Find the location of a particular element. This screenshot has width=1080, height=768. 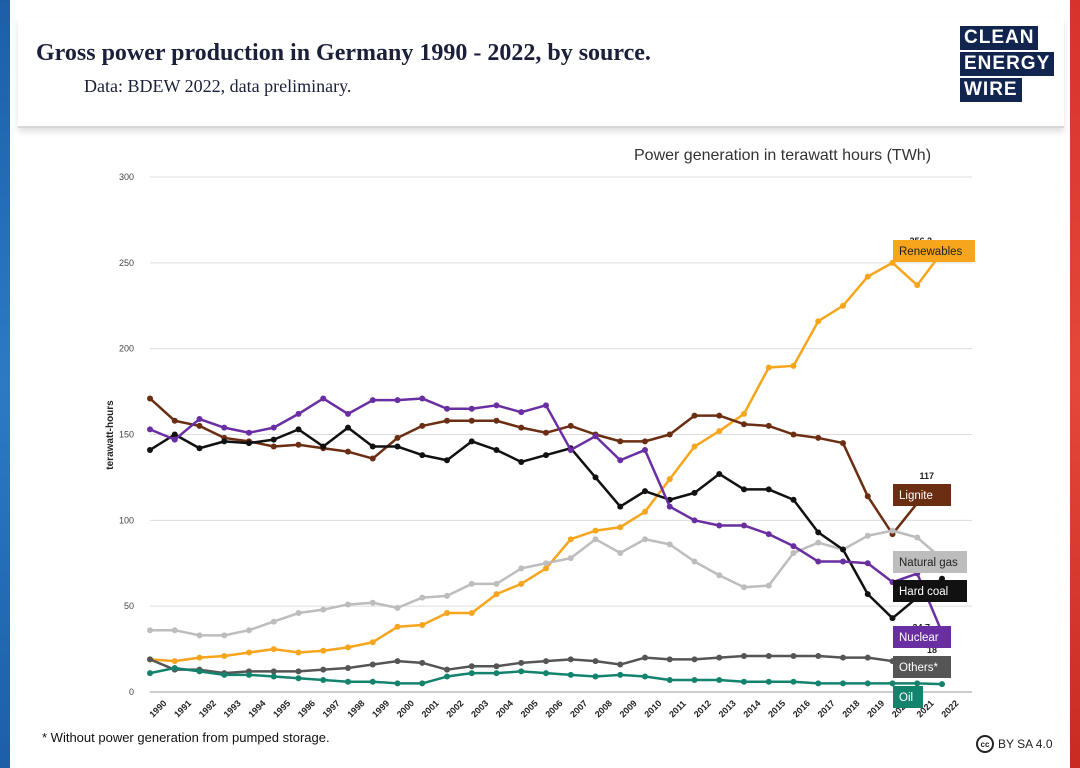

x-tick-label: 2000 is located at coordinates (405, 708).